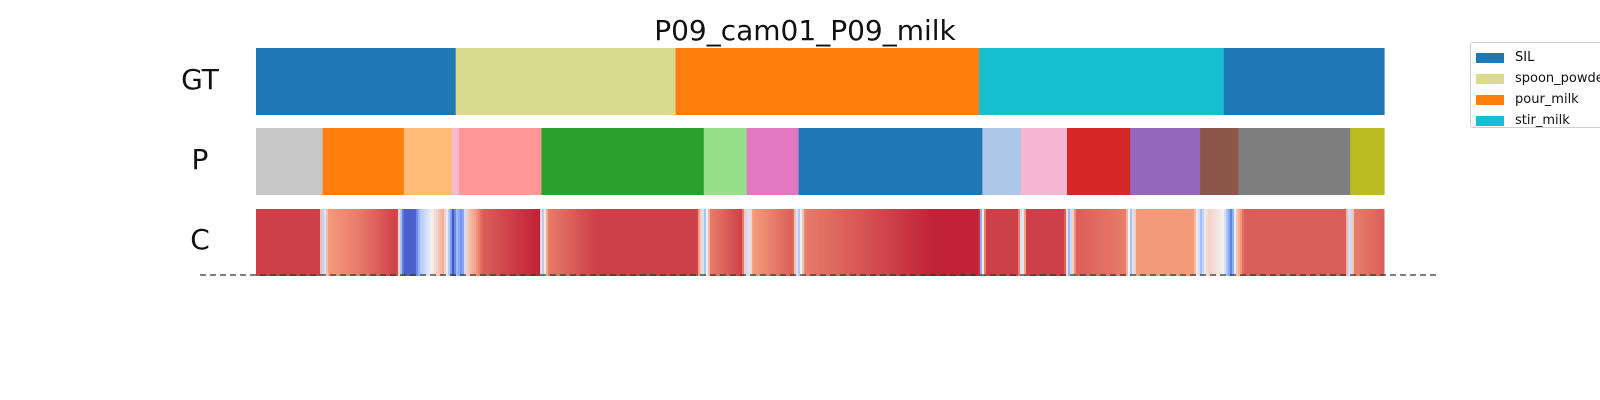 The height and width of the screenshot is (400, 1600). What do you see at coordinates (1542, 120) in the screenshot?
I see `legend-label: stir_milk` at bounding box center [1542, 120].